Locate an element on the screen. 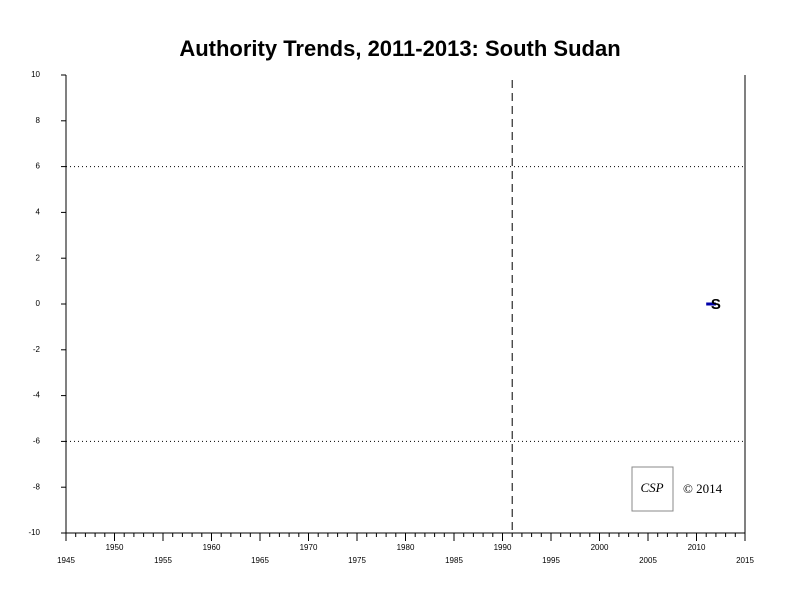  x-tick-label: 1990 is located at coordinates (503, 547).